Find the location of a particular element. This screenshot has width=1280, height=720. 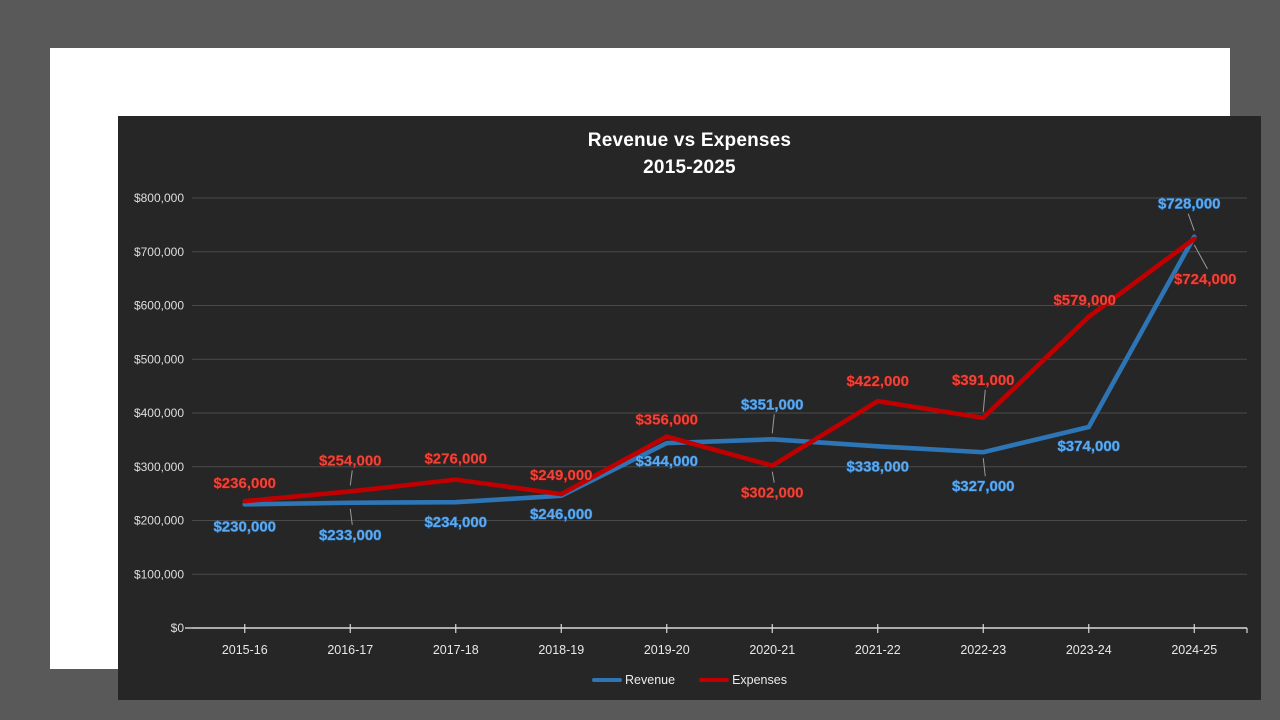

expenses-data-label: $302,000 is located at coordinates (772, 493).